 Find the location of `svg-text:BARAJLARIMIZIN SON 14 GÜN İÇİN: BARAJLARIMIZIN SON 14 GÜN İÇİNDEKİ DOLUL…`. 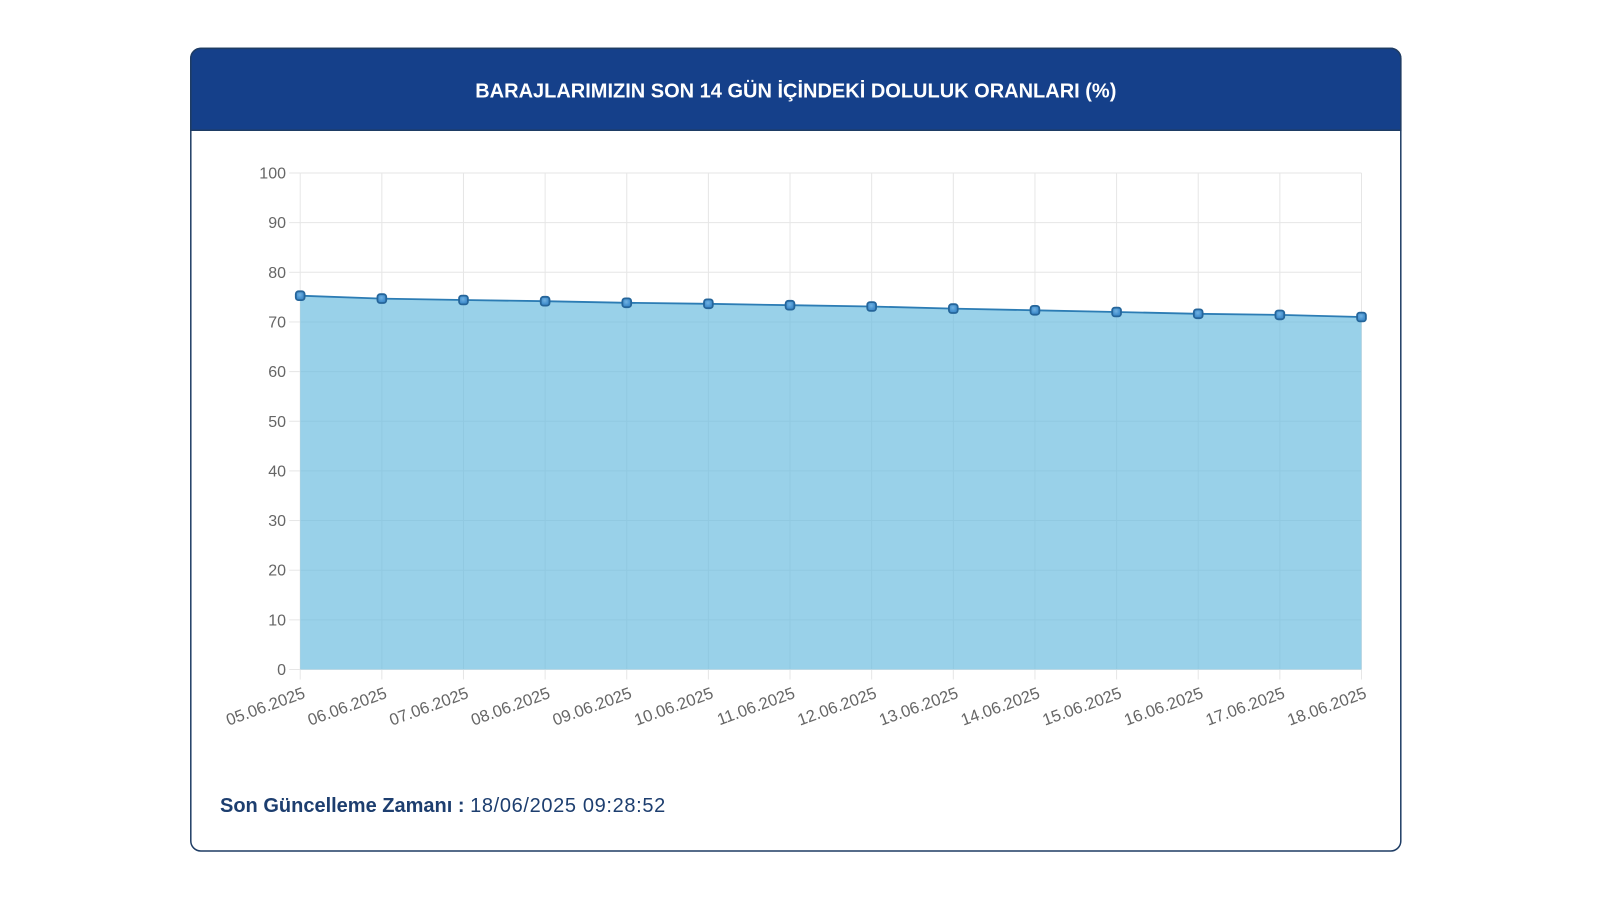

svg-text:BARAJLARIMIZIN SON 14 GÜN İÇİN: BARAJLARIMIZIN SON 14 GÜN İÇİNDEKİ DOLUL… is located at coordinates (795, 91).